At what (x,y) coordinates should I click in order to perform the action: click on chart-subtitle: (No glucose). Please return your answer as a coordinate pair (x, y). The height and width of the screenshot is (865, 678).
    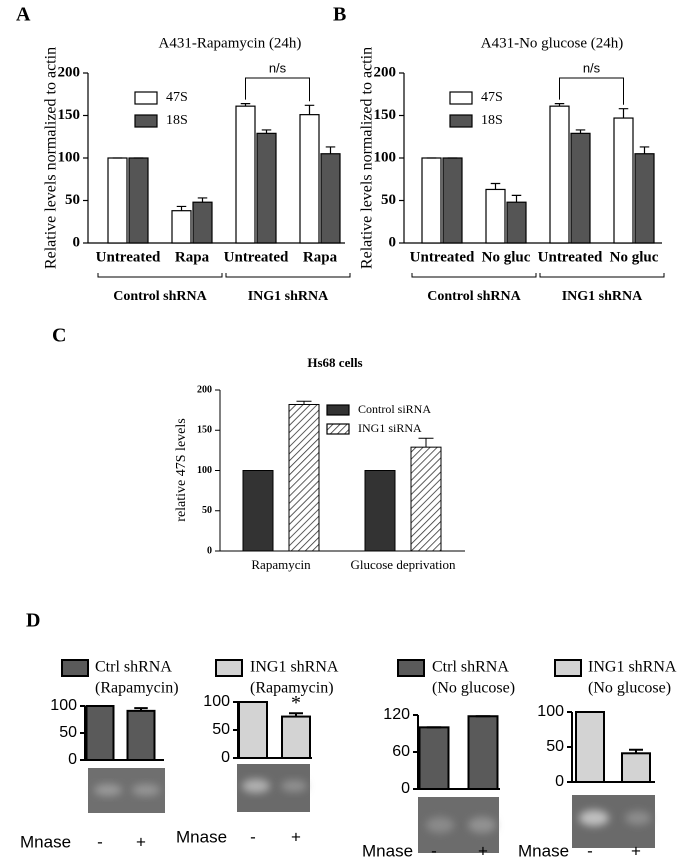
    Looking at the image, I should click on (473, 688).